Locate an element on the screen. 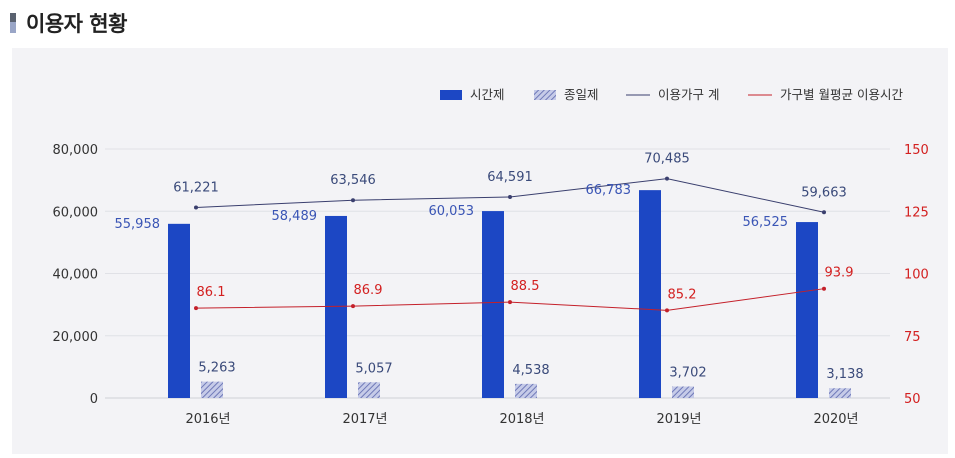 Image resolution: width=955 pixels, height=458 pixels. bar-fullday-label: 3,702 is located at coordinates (687, 372).